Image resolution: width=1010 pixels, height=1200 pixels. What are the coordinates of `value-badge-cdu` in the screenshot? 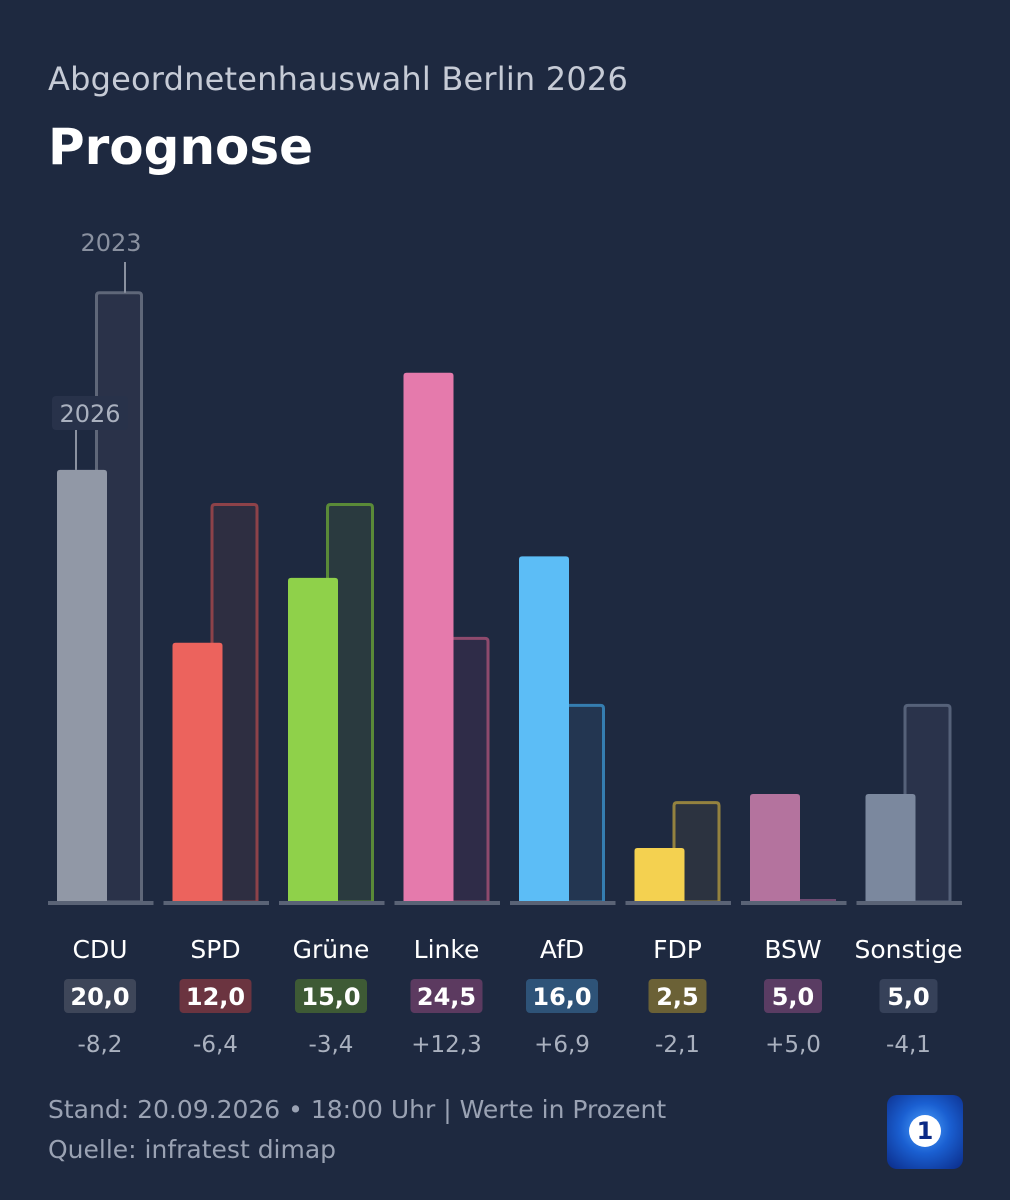 It's located at (100, 996).